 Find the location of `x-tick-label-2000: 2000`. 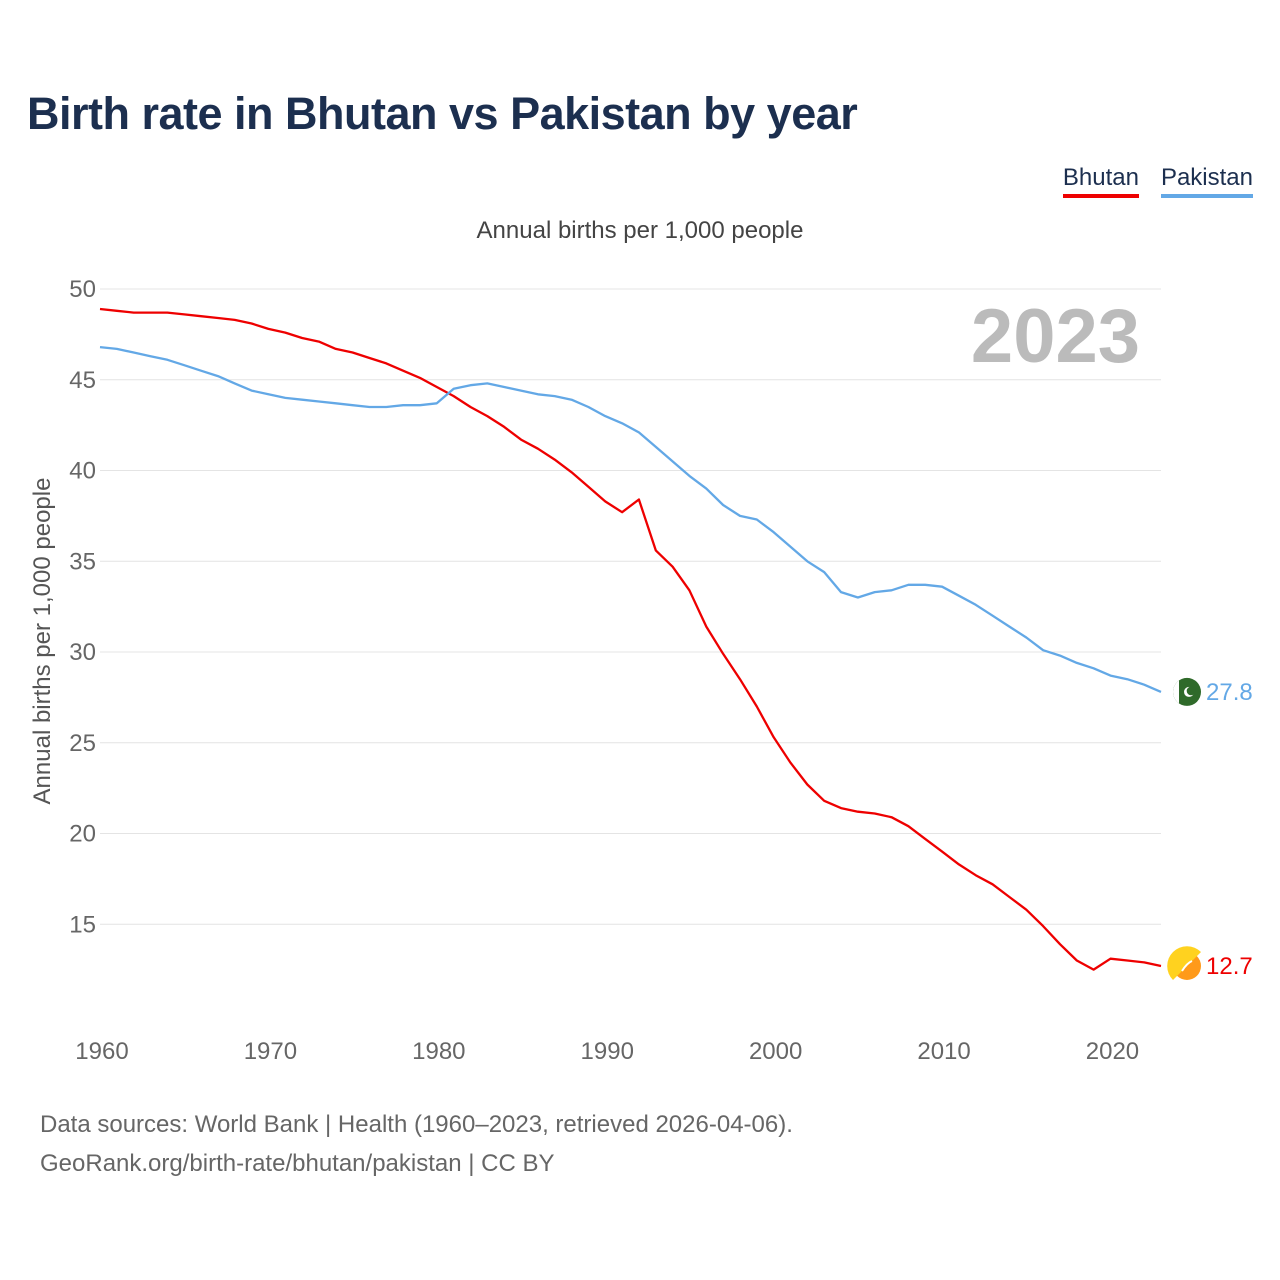

x-tick-label-2000: 2000 is located at coordinates (775, 1051).